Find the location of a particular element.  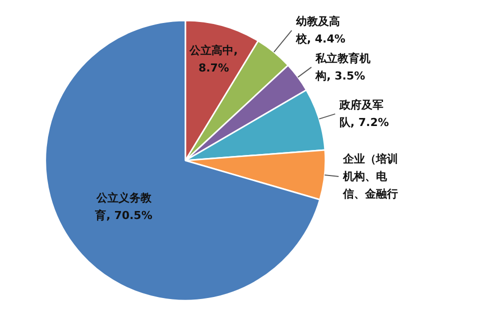

slice-label: 幼教及高校, 4.4% is located at coordinates (320, 30).